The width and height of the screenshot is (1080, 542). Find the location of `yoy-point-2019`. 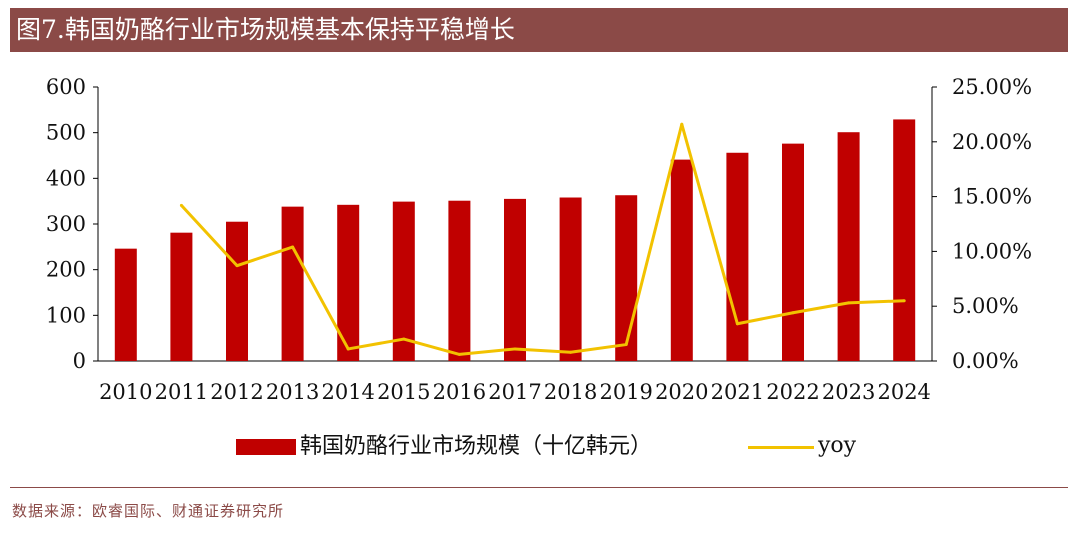

yoy-point-2019 is located at coordinates (626, 345).